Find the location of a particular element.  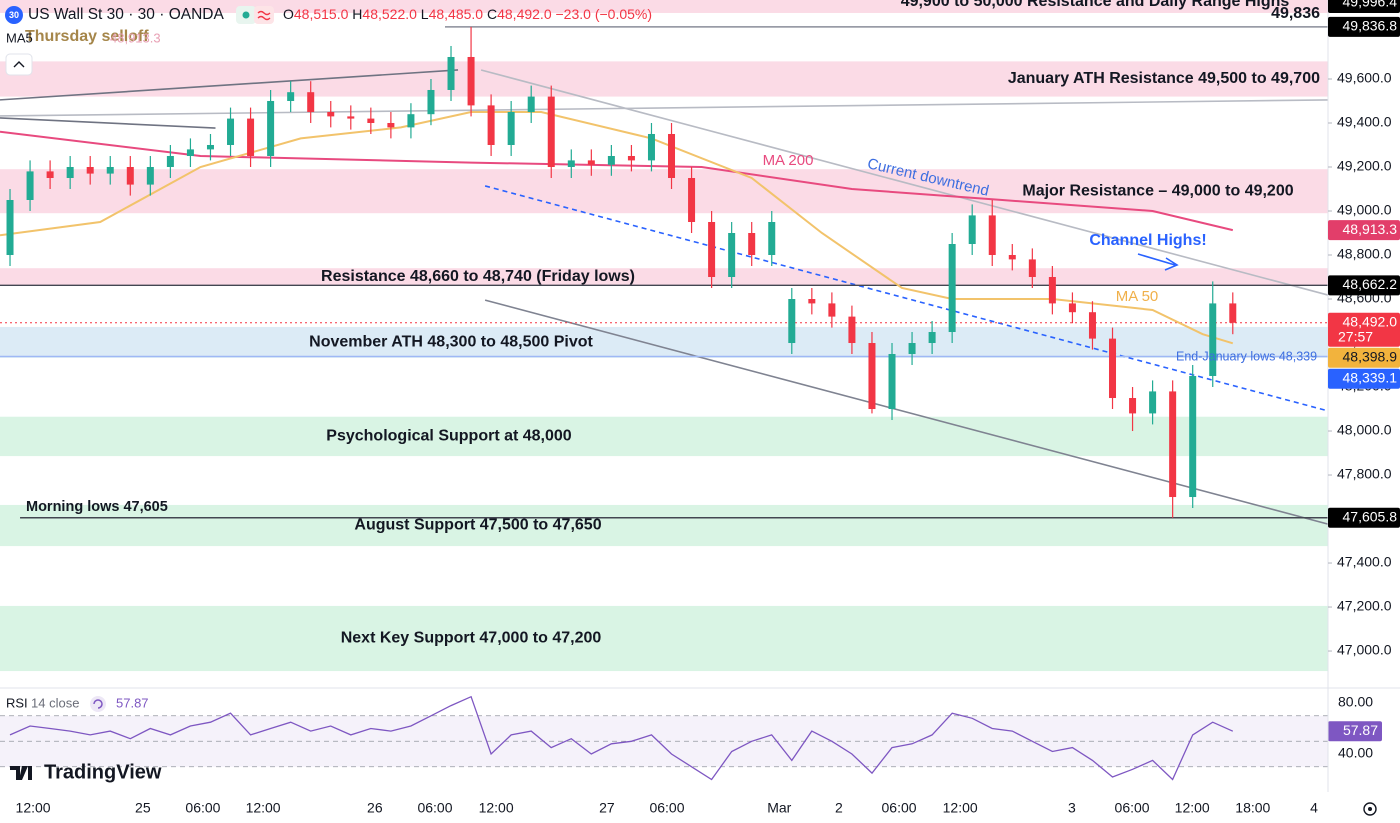

price-tag-label: 48,398.9 is located at coordinates (1370, 356).